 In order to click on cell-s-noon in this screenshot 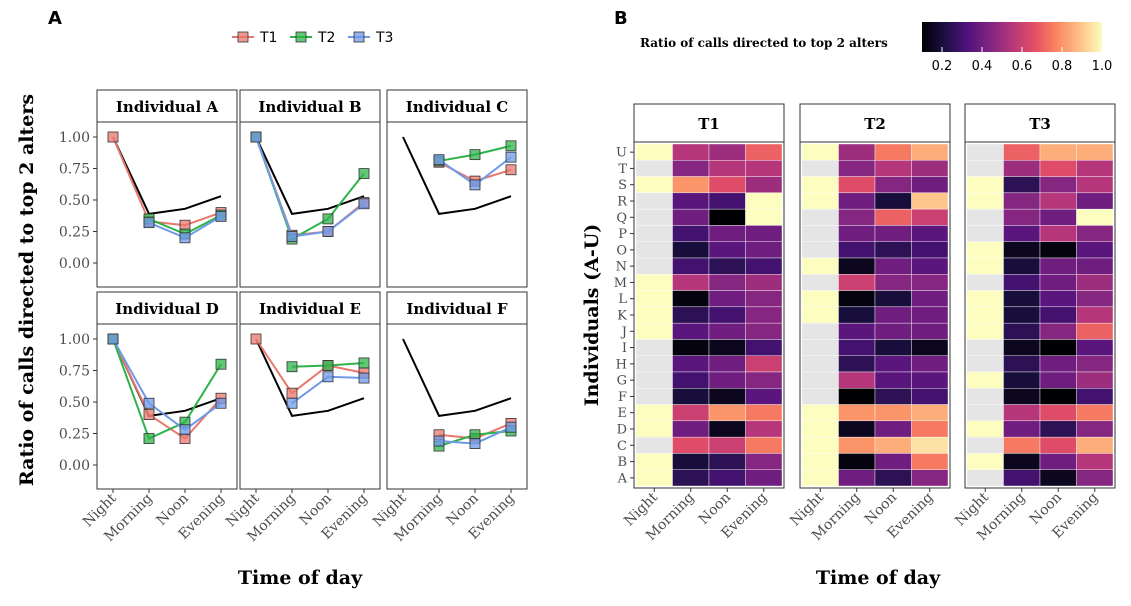, I will do `click(727, 185)`.